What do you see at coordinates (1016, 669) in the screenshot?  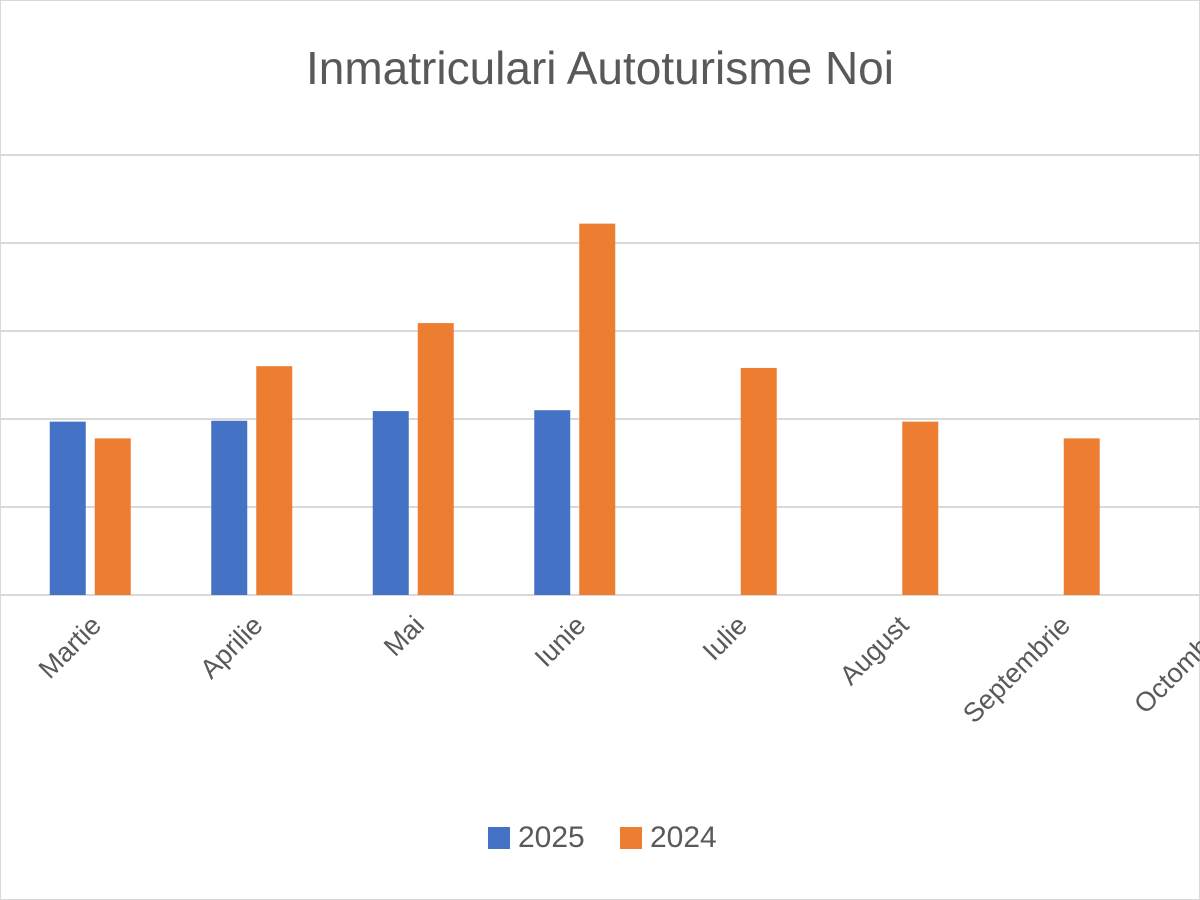 I see `x-tick-label: Septembrie` at bounding box center [1016, 669].